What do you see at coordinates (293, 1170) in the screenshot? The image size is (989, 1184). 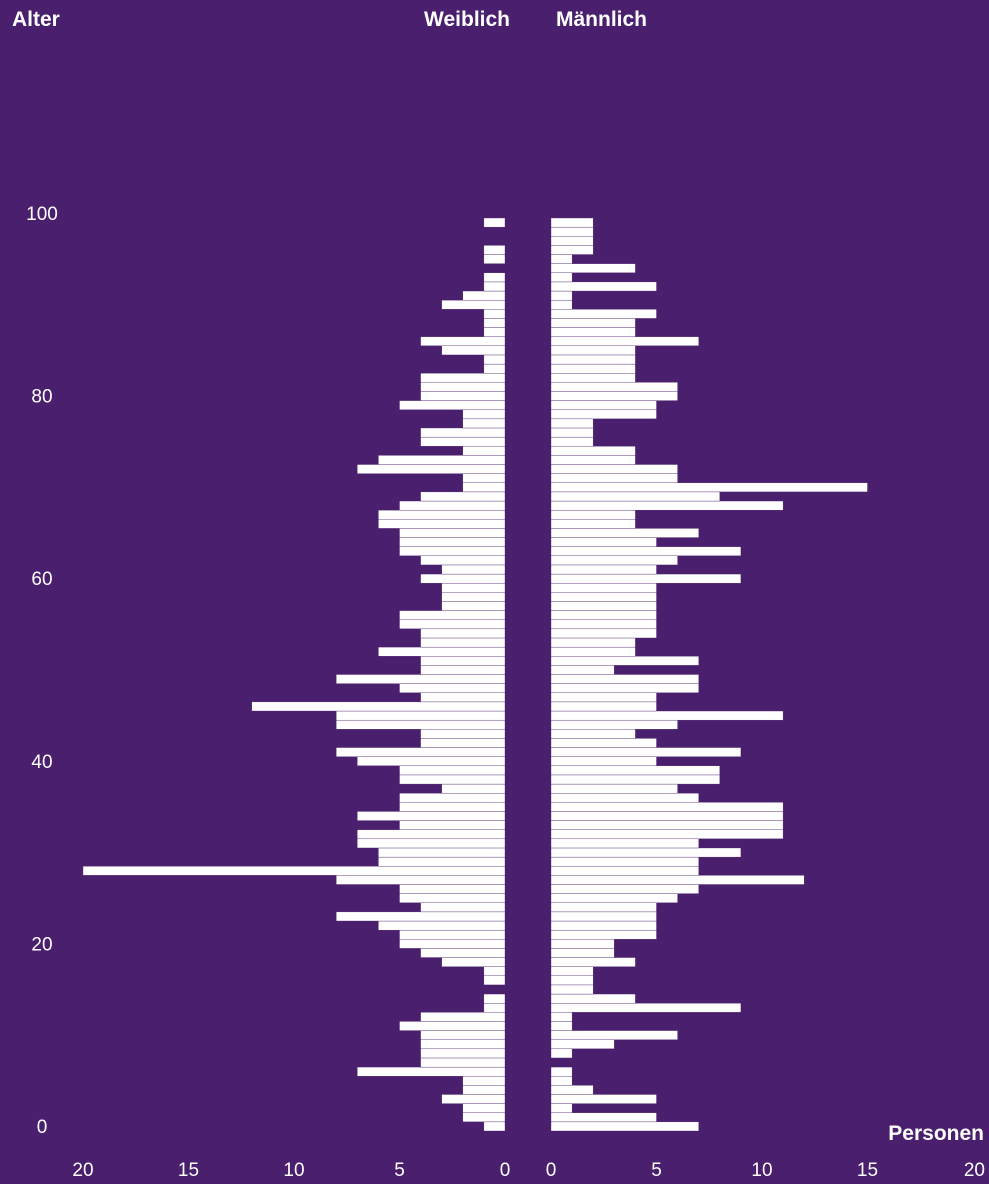 I see `x-tick-female-10: 10` at bounding box center [293, 1170].